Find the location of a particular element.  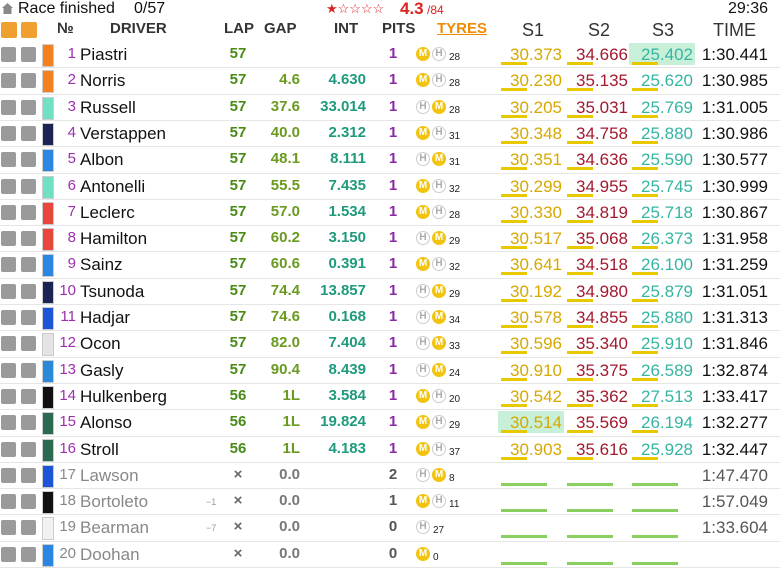

tyre-age: 32 is located at coordinates (455, 268).